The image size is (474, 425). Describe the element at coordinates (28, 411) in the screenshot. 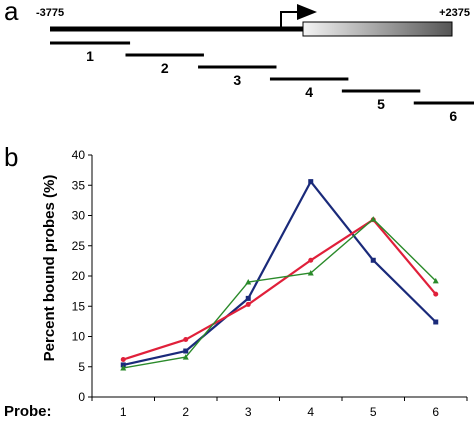

I see `probe-row-label: Probe:` at that location.